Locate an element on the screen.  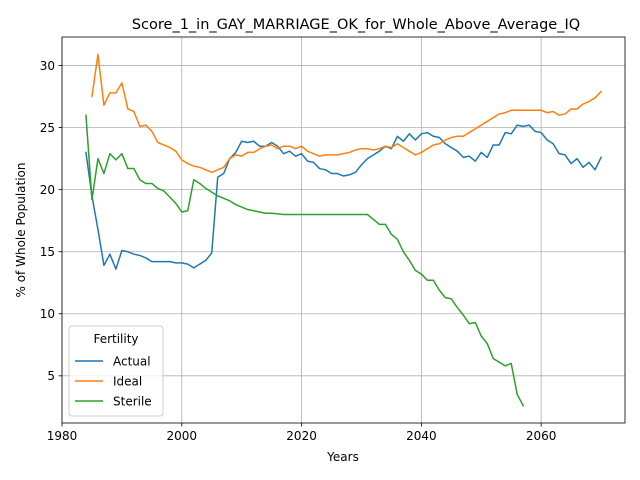
legend-label-actual: Actual is located at coordinates (132, 361).